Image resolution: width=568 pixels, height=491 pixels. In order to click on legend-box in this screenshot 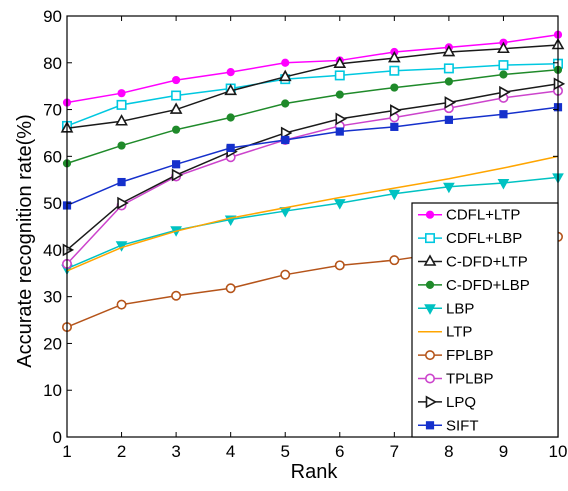, I will do `click(485, 320)`.